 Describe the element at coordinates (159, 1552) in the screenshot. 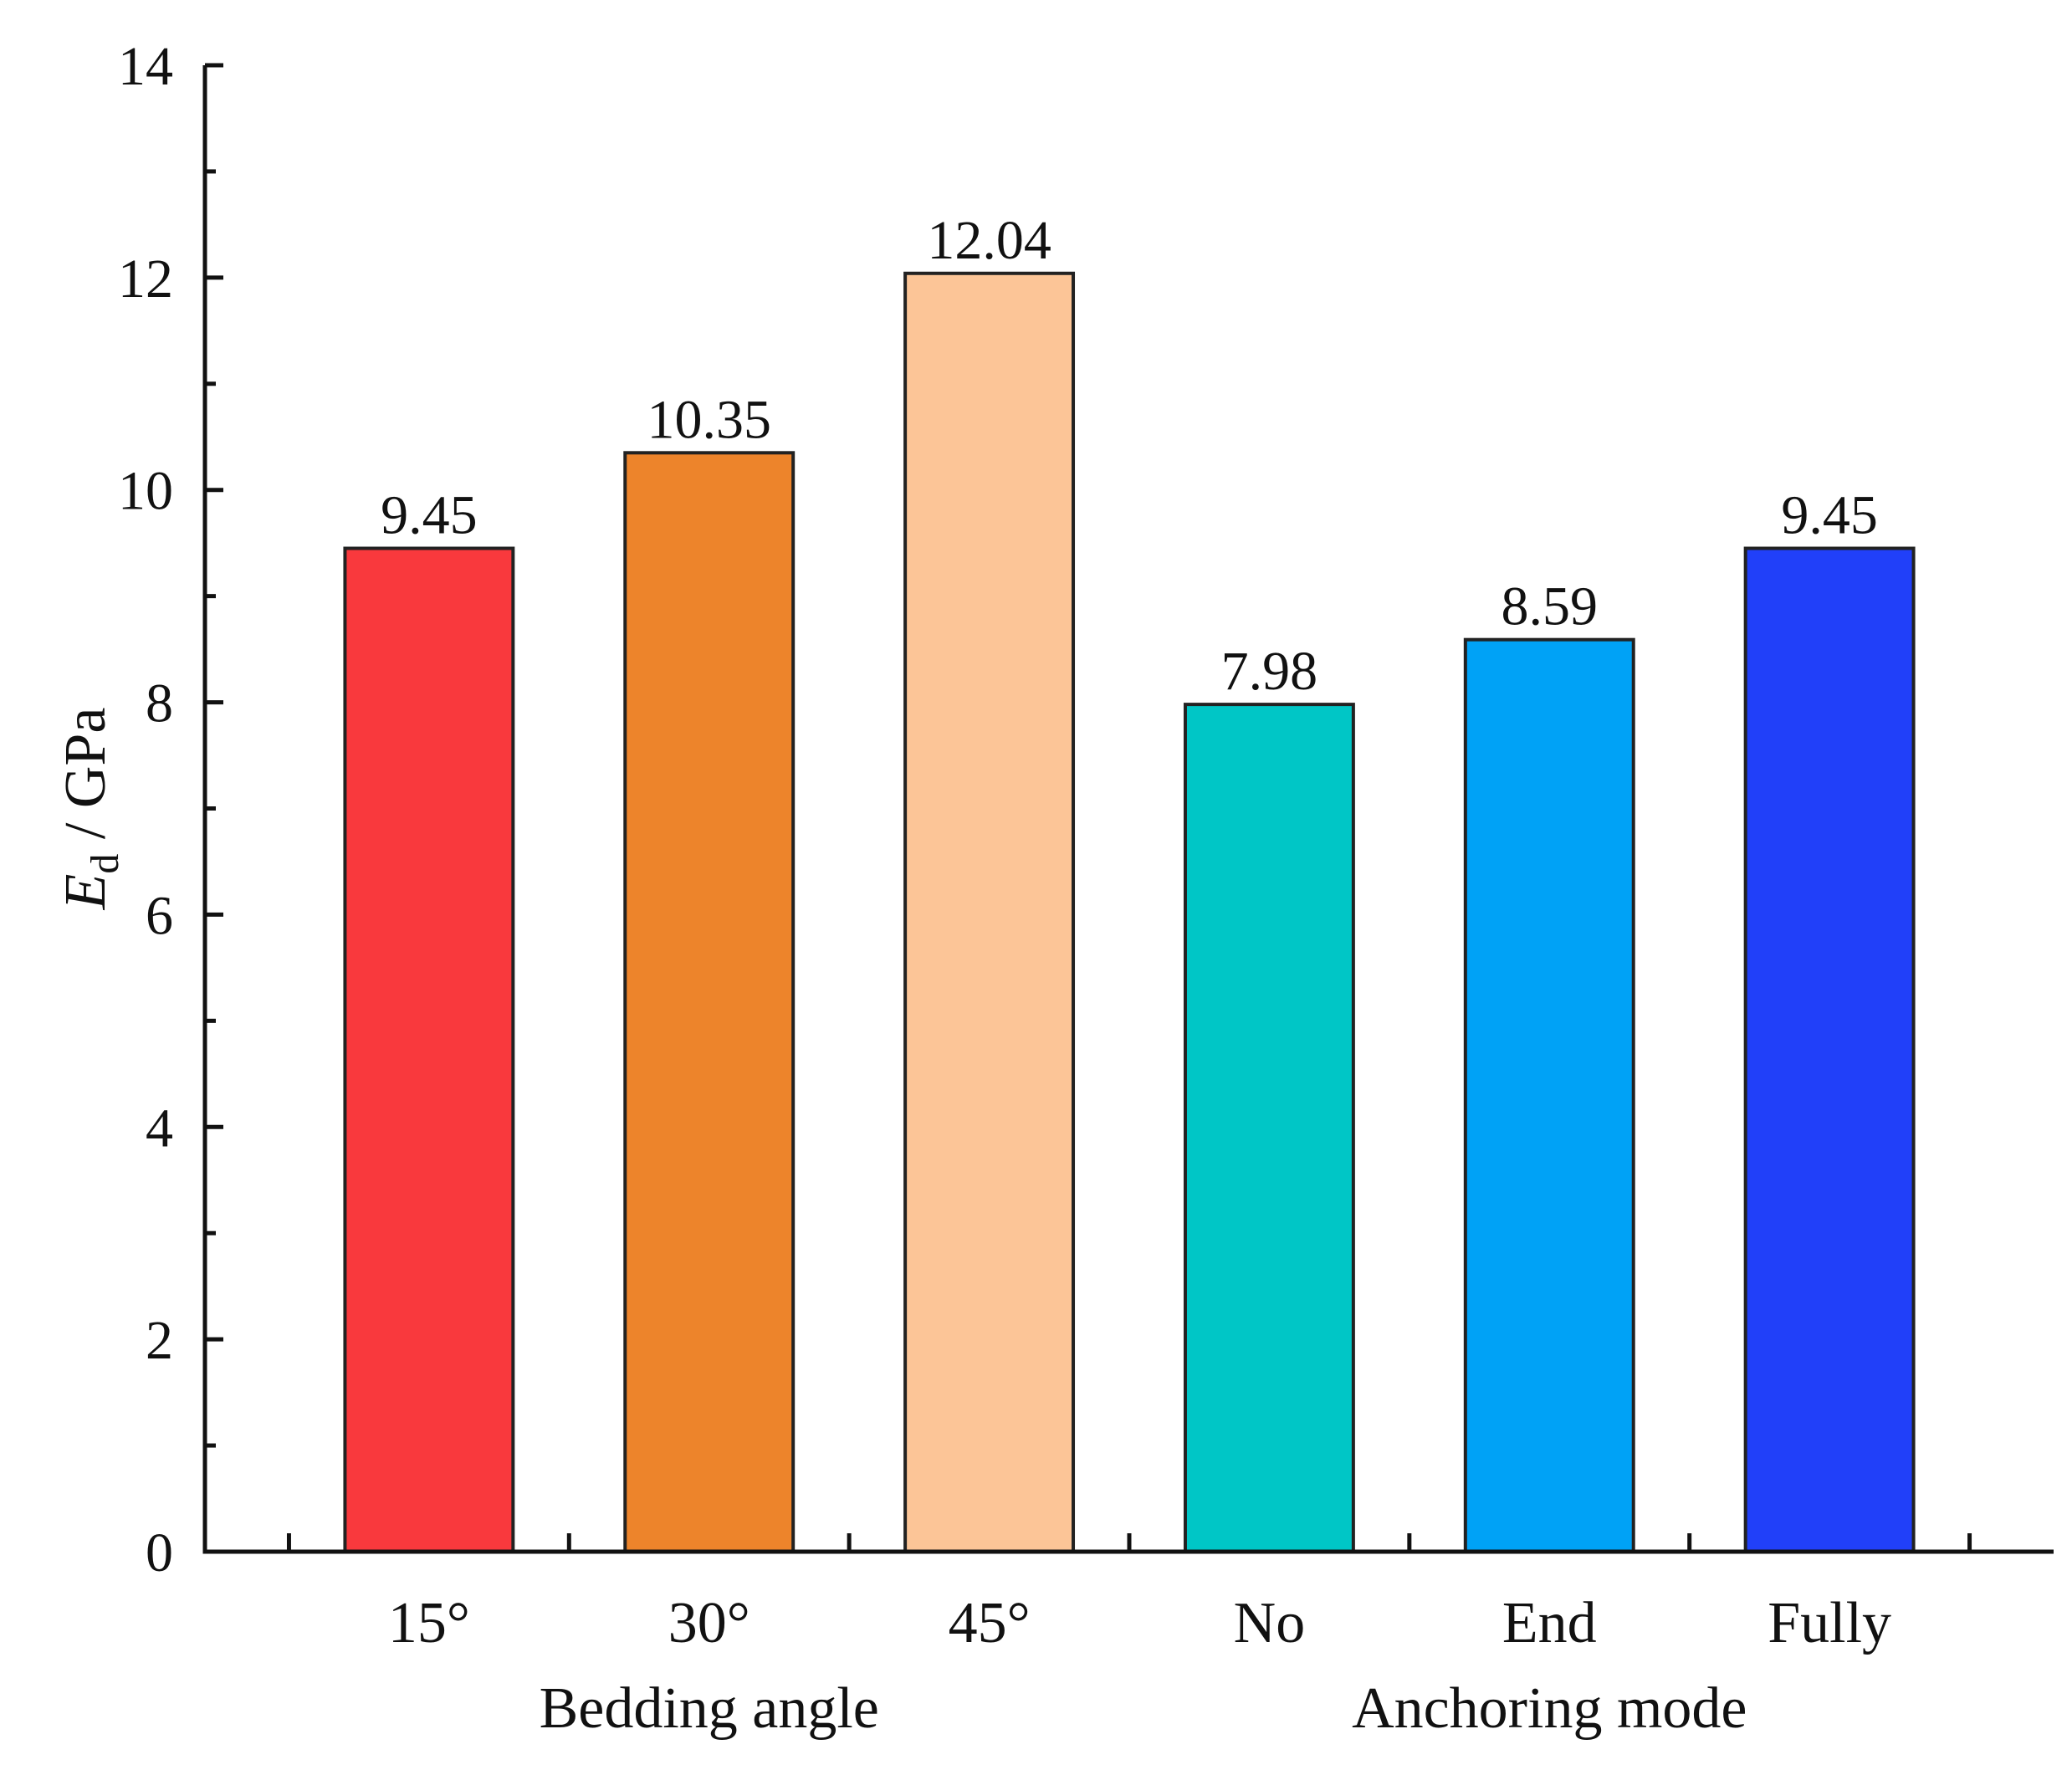

I see `y-tick-label: 0` at that location.